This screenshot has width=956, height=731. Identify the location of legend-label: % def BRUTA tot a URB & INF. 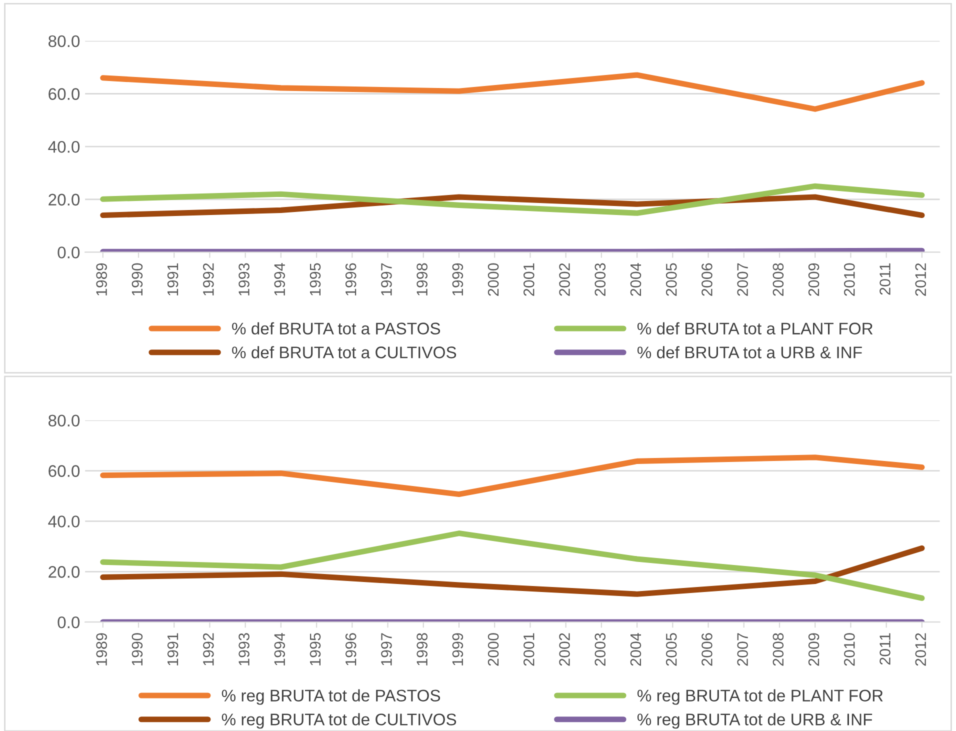
(749, 352).